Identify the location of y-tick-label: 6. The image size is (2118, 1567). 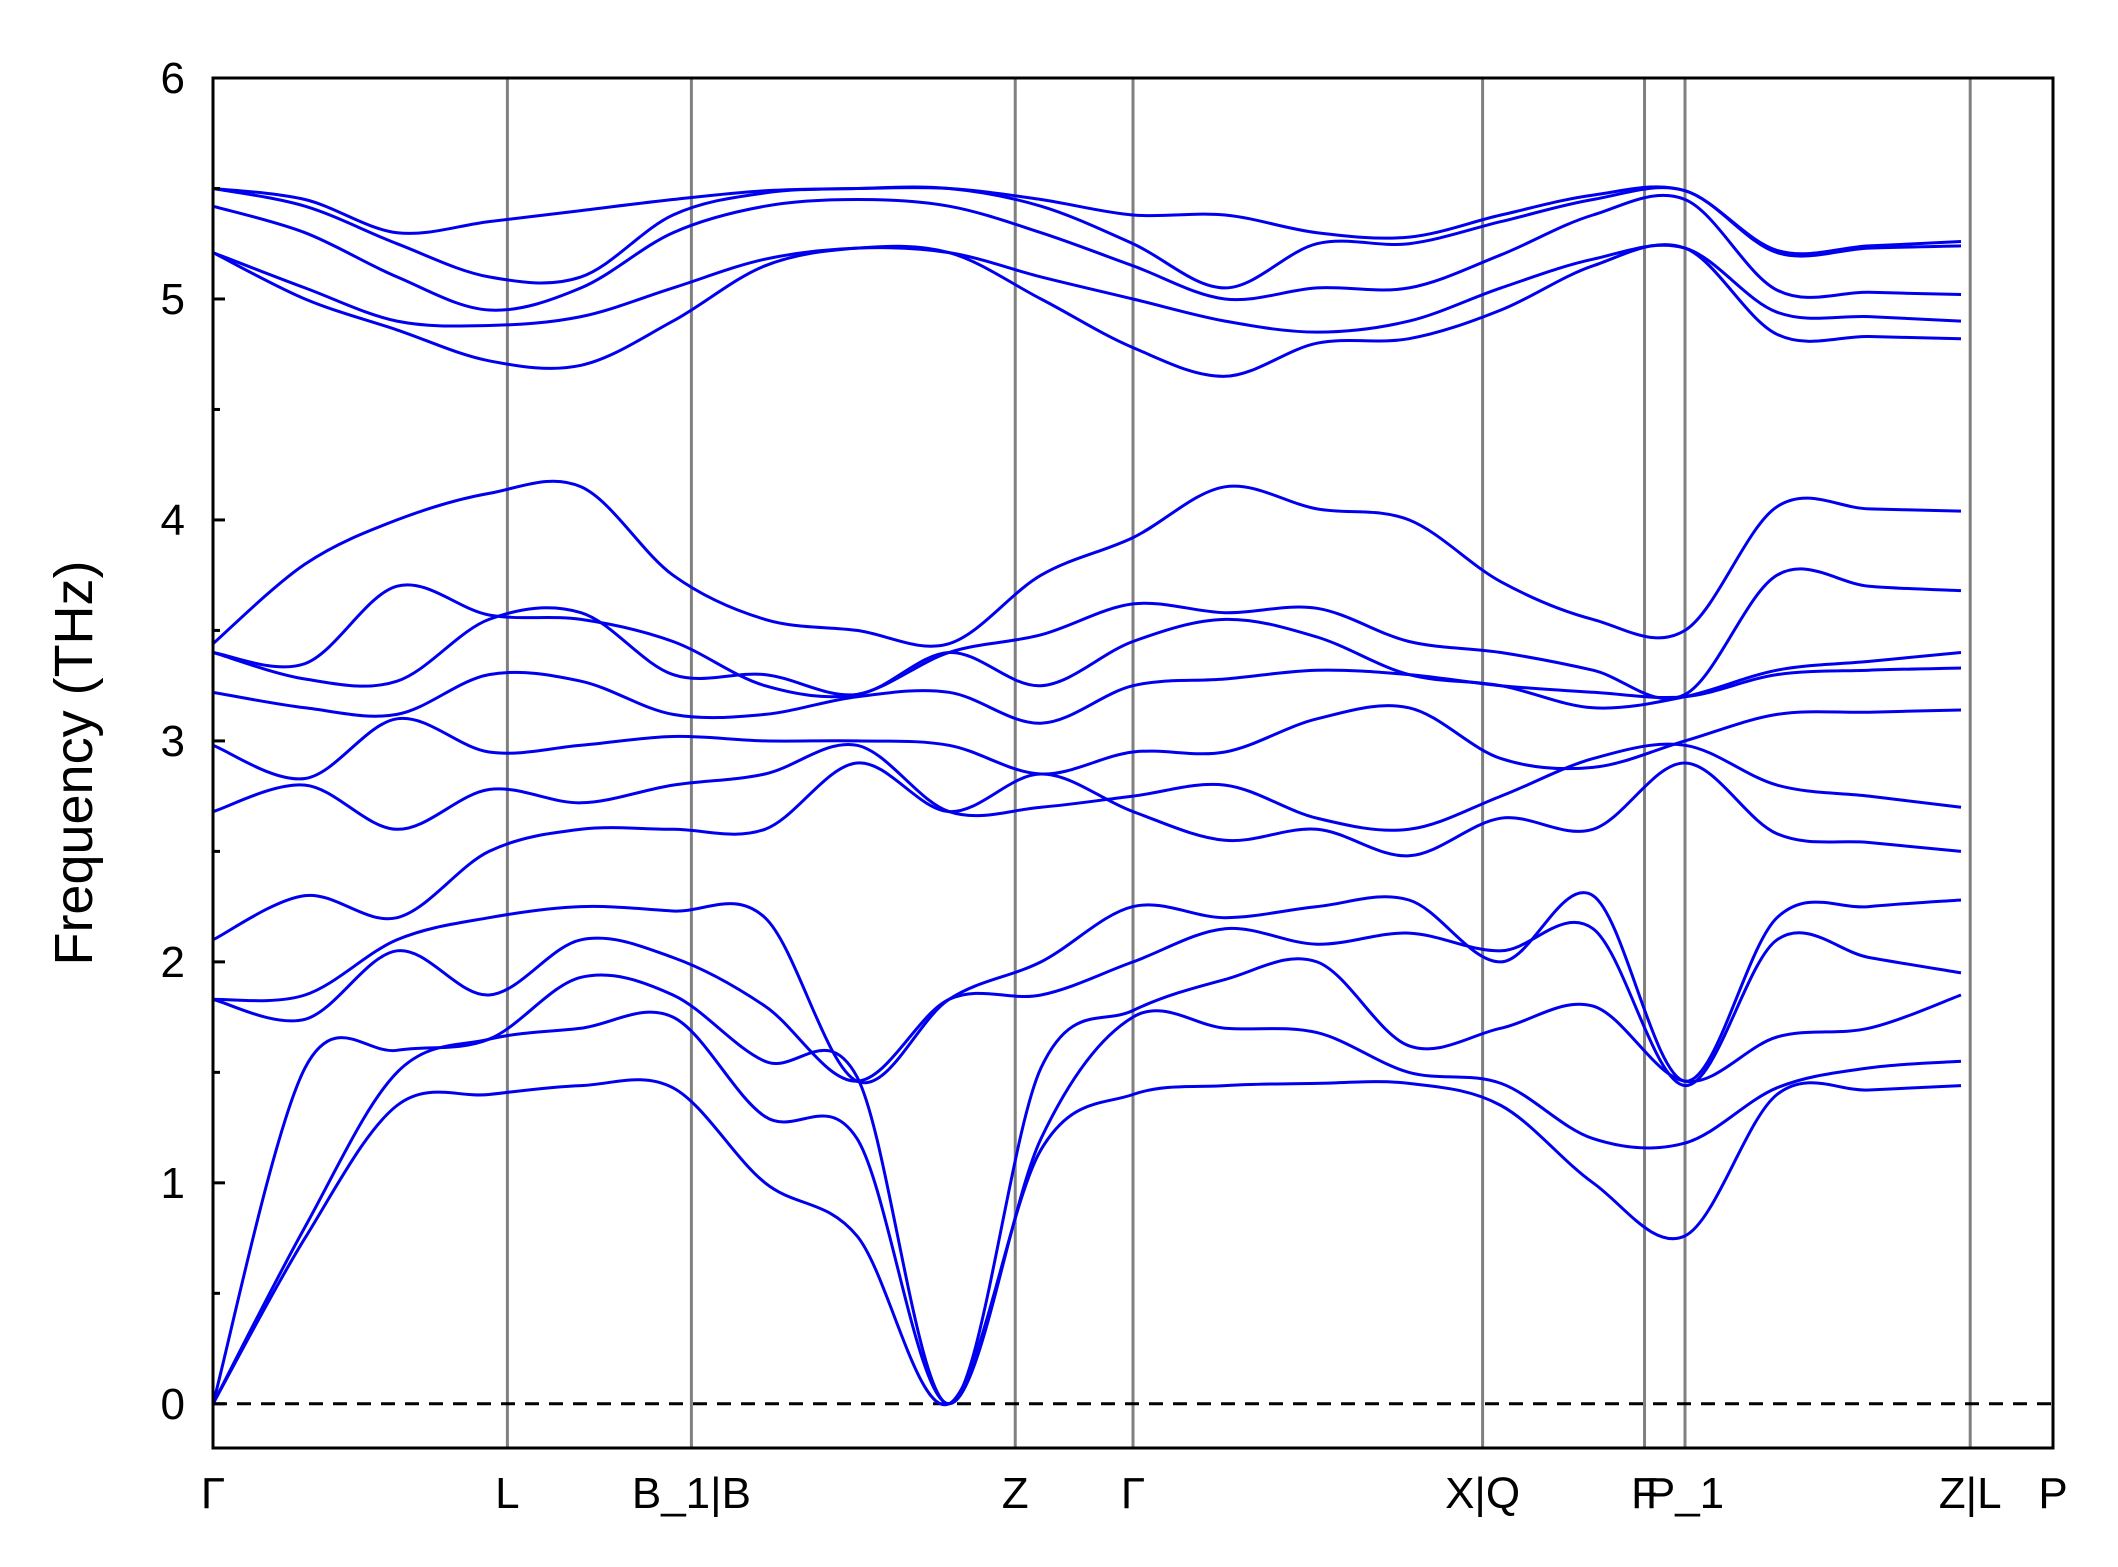
(173, 78).